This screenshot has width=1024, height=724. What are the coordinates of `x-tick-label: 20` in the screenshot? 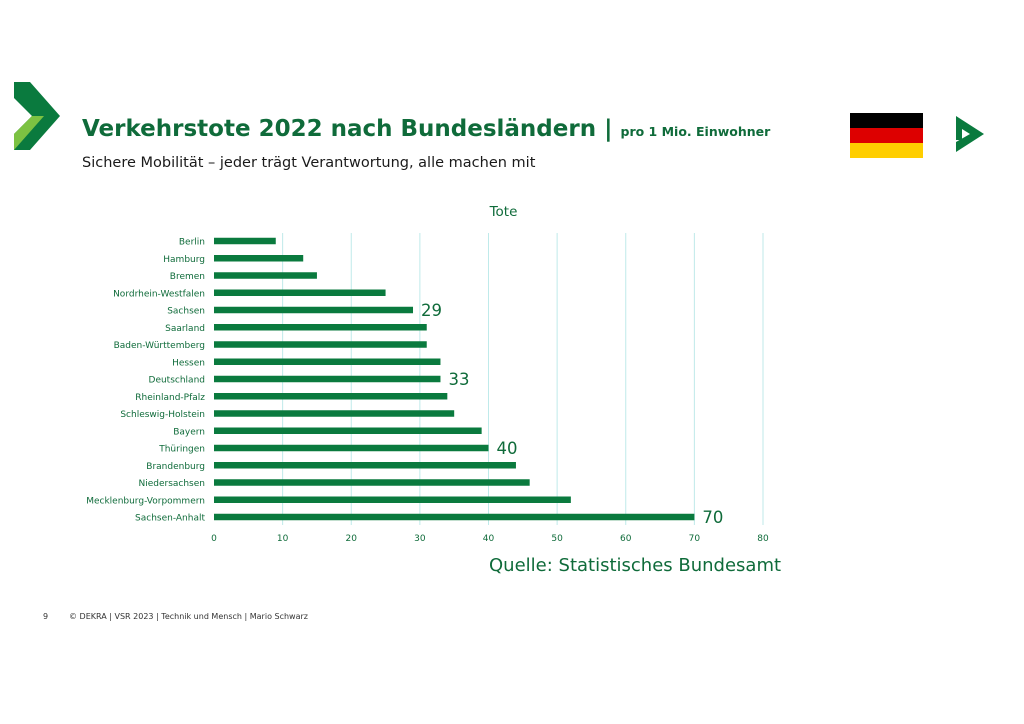 It's located at (352, 539).